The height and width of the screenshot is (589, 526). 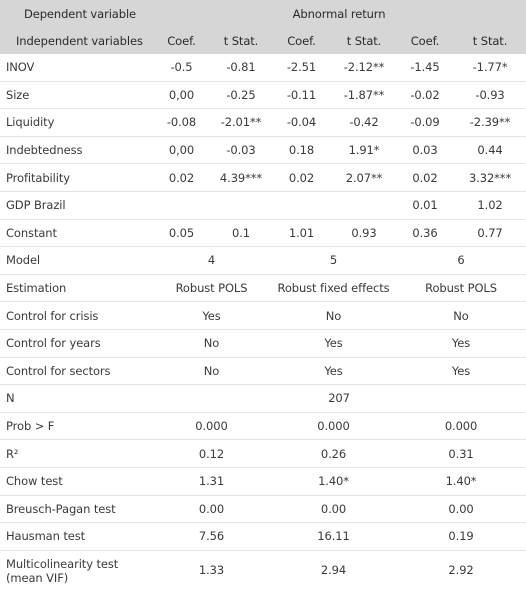 What do you see at coordinates (364, 233) in the screenshot?
I see `tstat-cell: 0.93` at bounding box center [364, 233].